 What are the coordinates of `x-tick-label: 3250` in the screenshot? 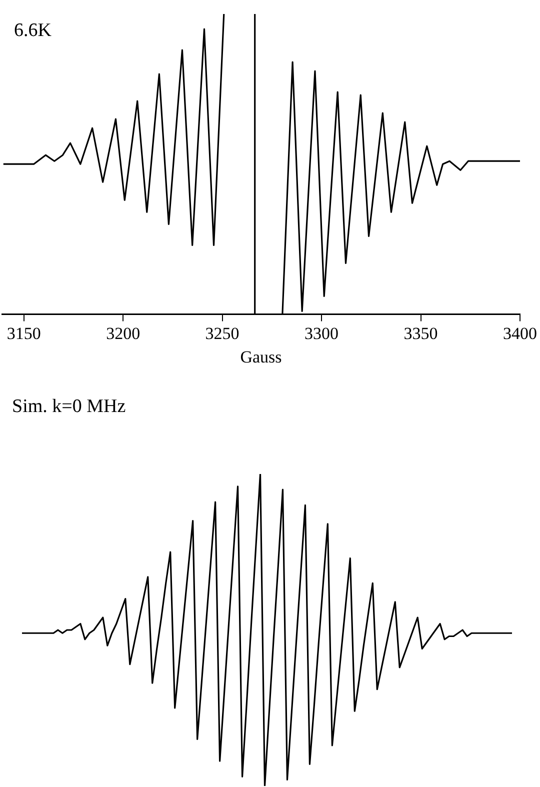 It's located at (222, 333).